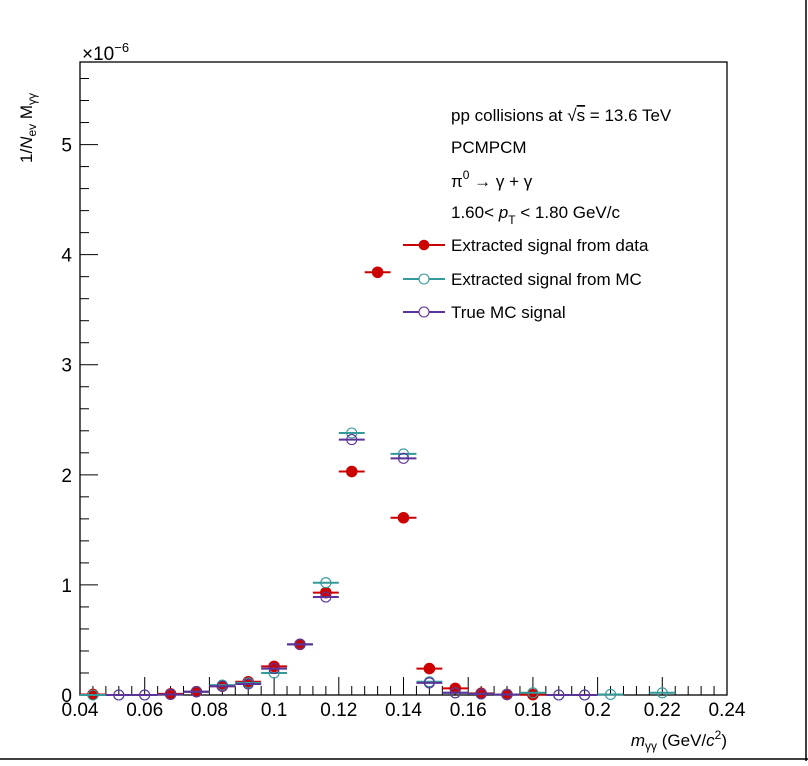  What do you see at coordinates (105, 52) in the screenshot?
I see `y-multiplier-label: ×10⁻⁶` at bounding box center [105, 52].